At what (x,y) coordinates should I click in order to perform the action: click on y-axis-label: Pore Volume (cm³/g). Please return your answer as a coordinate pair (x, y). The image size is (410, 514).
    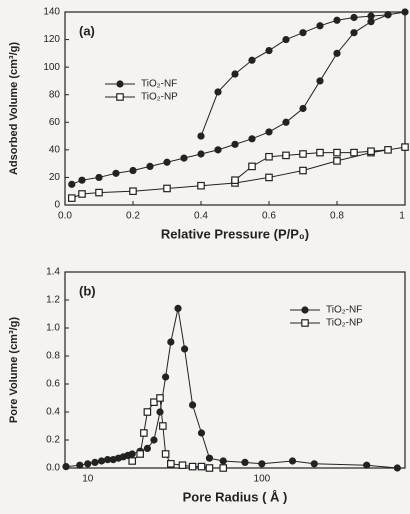
    Looking at the image, I should click on (14, 370).